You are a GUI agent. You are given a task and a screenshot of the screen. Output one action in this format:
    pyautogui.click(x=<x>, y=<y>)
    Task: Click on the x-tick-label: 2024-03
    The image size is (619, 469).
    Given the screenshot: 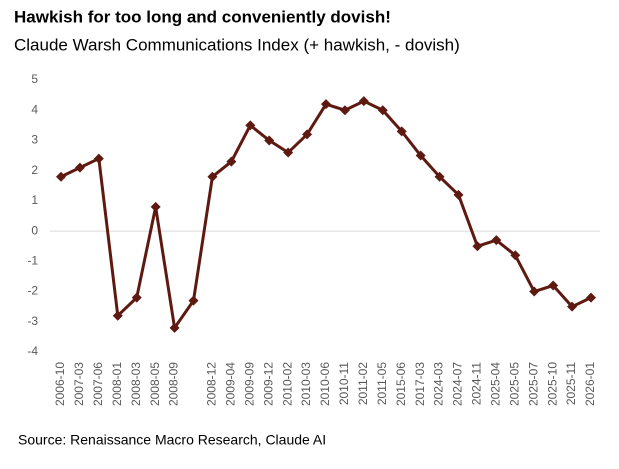 What is the action you would take?
    pyautogui.click(x=439, y=384)
    